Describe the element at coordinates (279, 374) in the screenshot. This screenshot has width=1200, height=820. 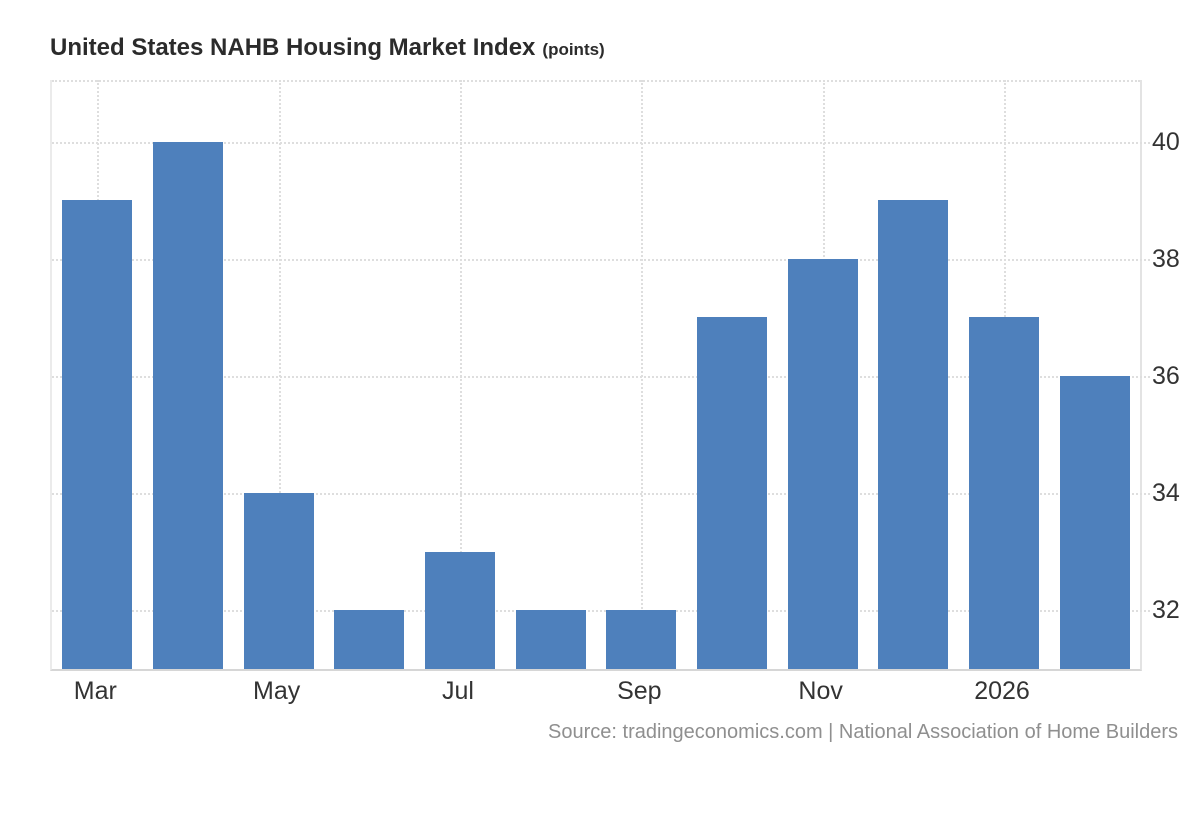
I see `v-gridline-may` at that location.